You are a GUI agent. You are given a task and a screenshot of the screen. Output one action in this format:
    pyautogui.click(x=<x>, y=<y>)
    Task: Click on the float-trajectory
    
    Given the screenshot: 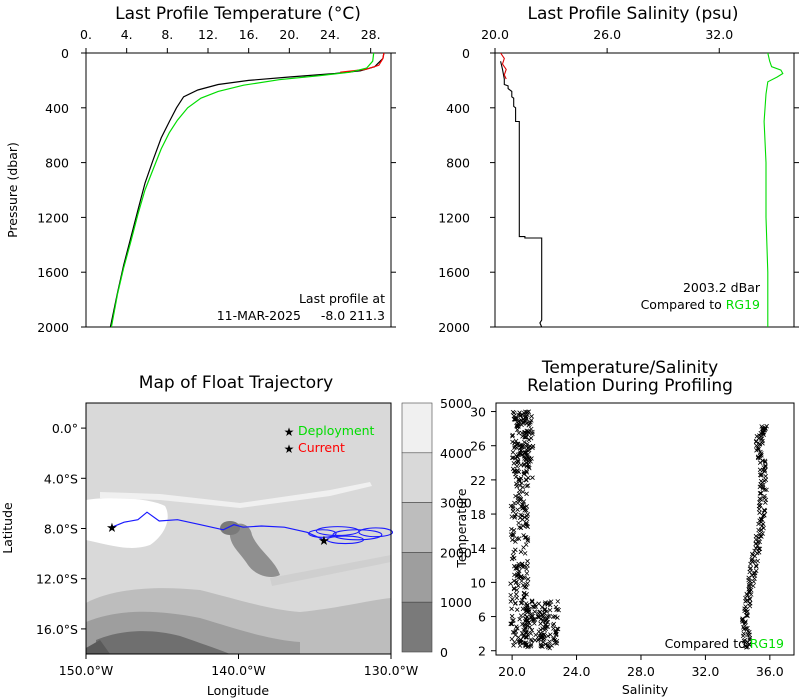 What is the action you would take?
    pyautogui.click(x=252, y=528)
    